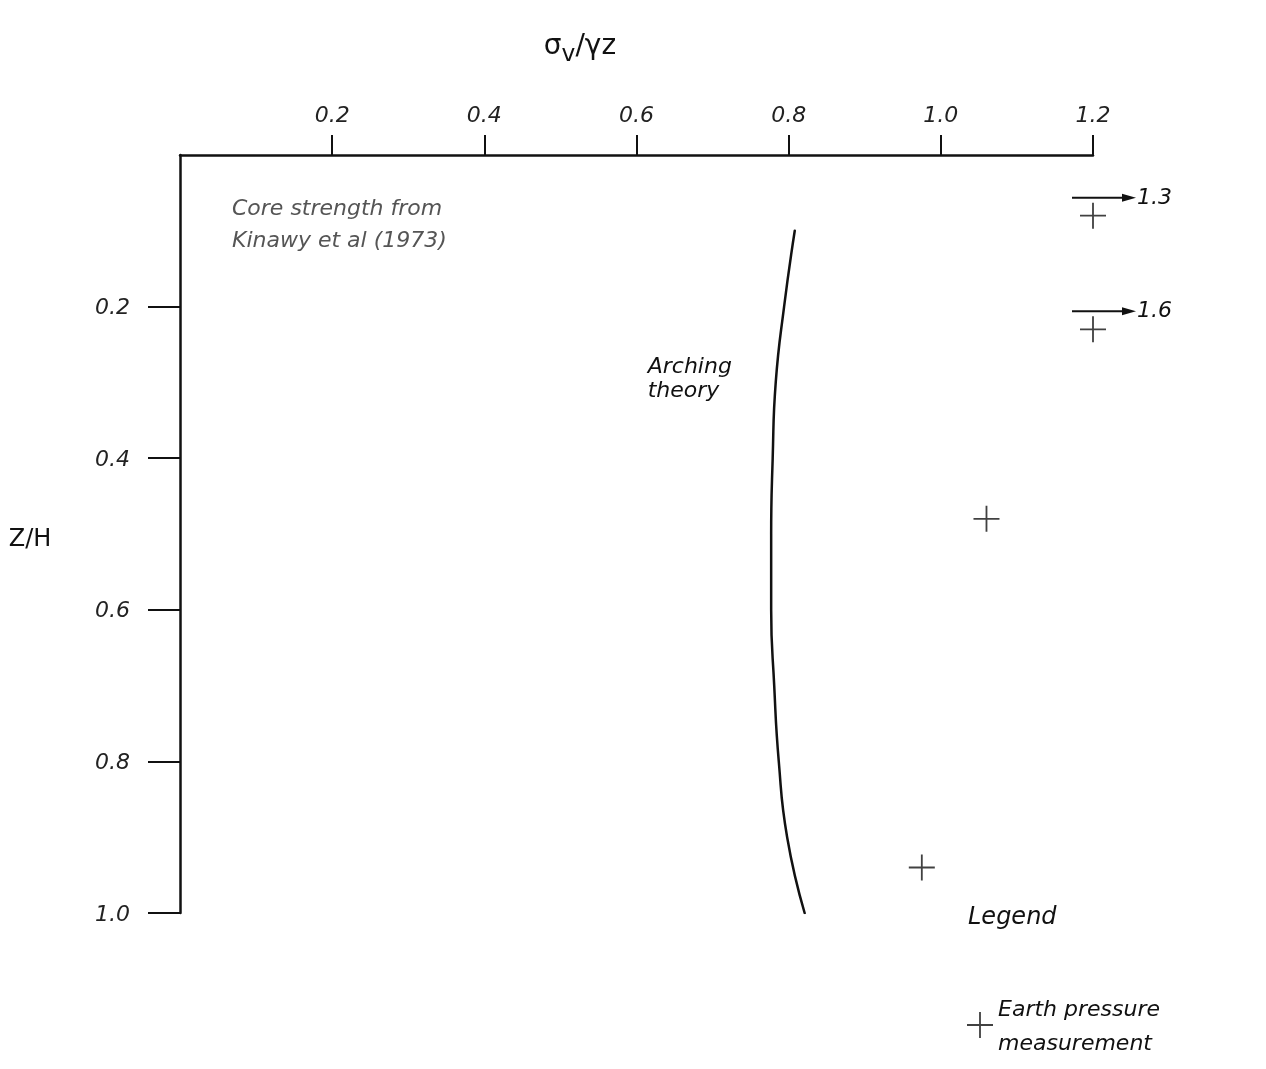 This screenshot has width=1266, height=1069. I want to click on x-tick-label: 0.4, so click(484, 114).